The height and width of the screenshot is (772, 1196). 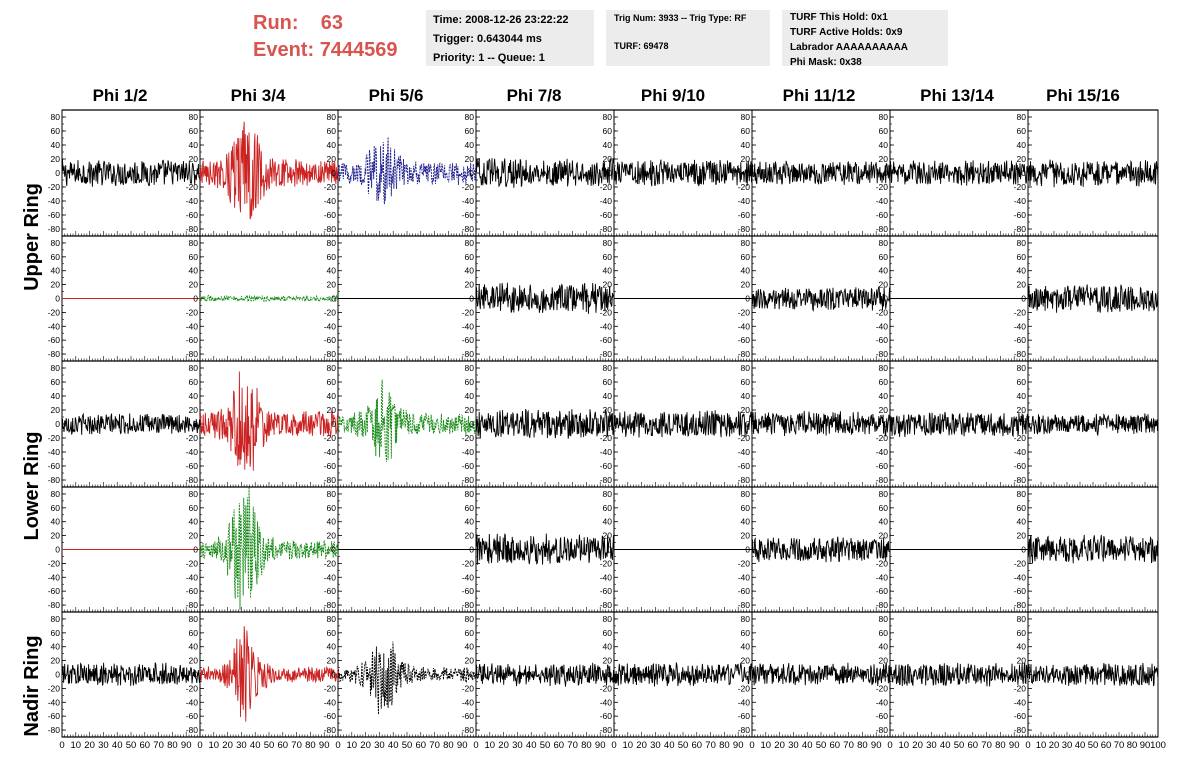 I want to click on waveform-row4-col1, so click(x=269, y=674).